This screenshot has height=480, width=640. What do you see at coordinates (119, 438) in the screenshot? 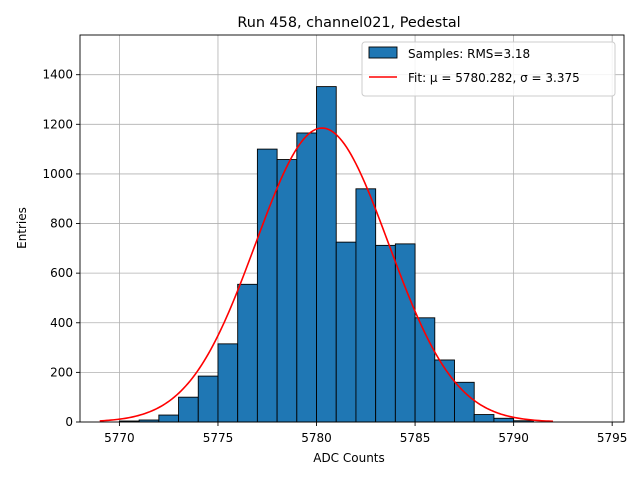
I see `x-tick-label: 5770` at bounding box center [119, 438].